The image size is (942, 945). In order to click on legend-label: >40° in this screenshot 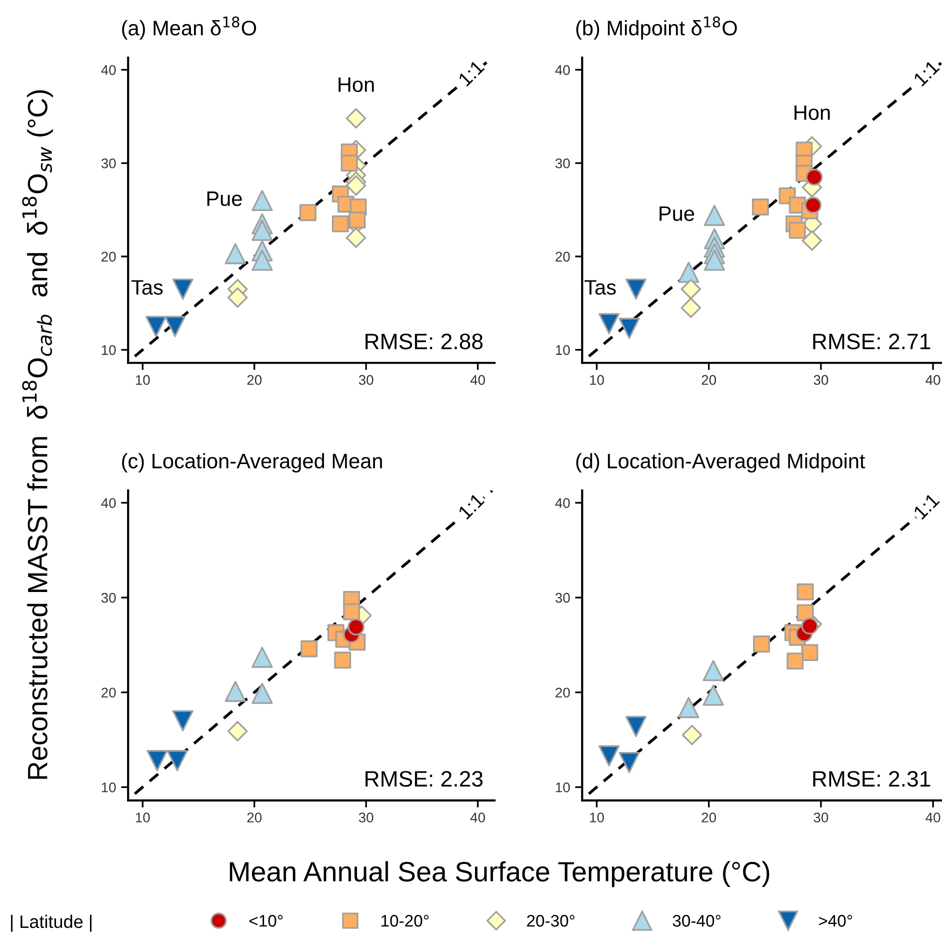, I will do `click(835, 920)`.